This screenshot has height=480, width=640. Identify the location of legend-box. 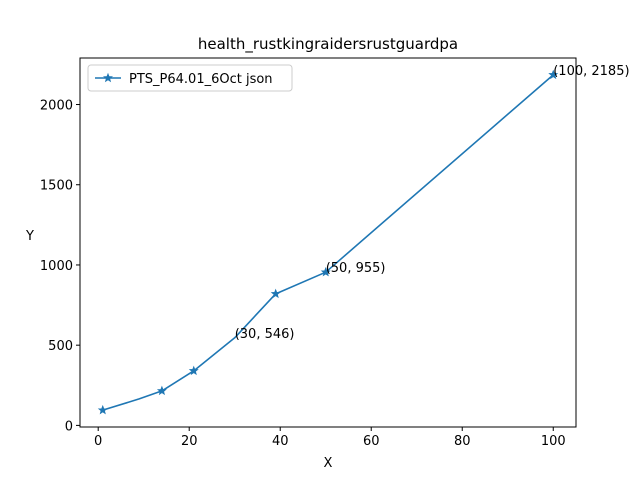
(190, 78).